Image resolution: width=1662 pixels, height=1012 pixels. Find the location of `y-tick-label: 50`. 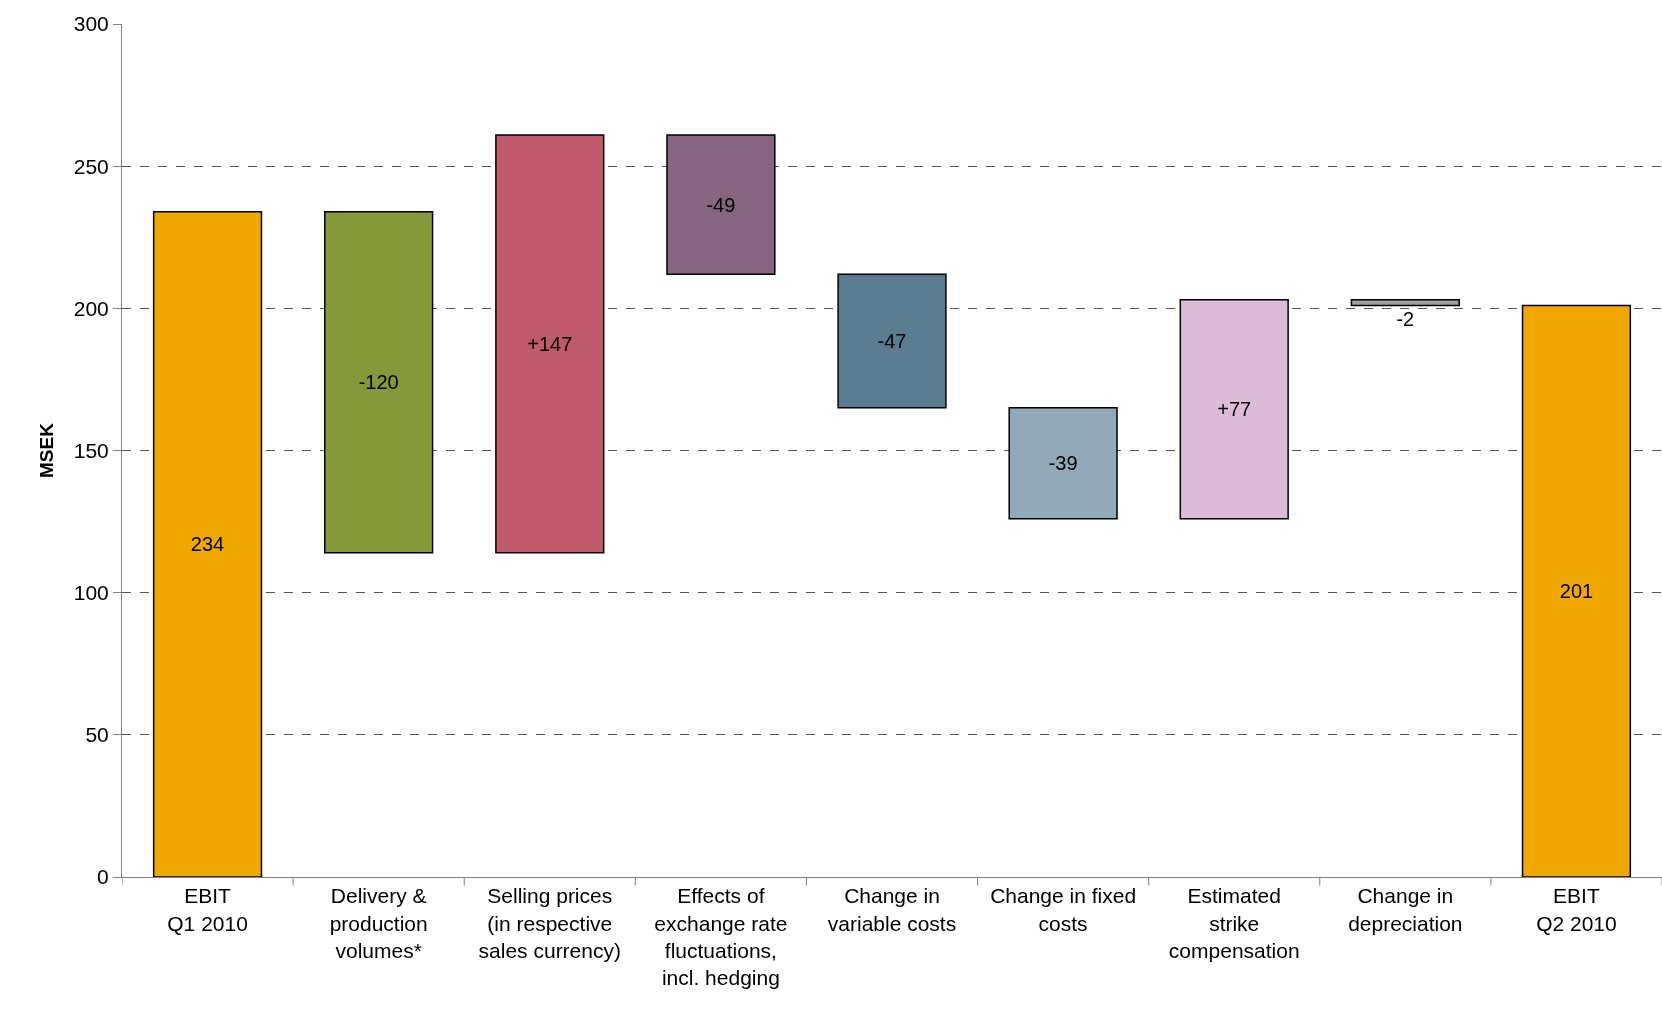

y-tick-label: 50 is located at coordinates (97, 735).